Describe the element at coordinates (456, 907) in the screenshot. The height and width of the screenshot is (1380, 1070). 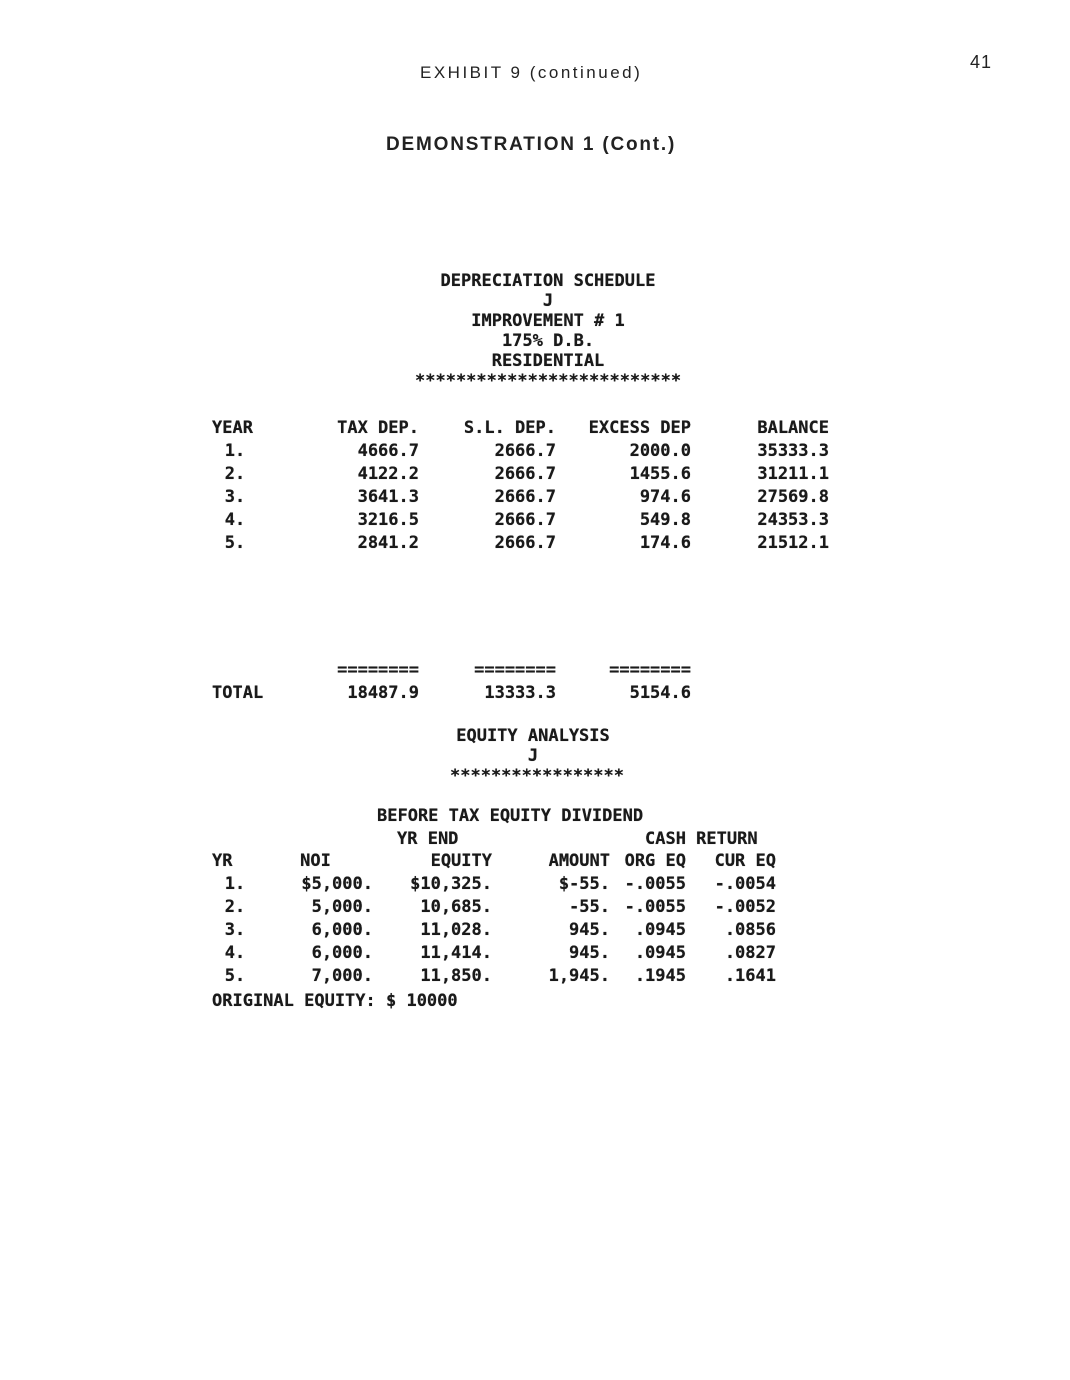
I see `cell-equity: 10,685.` at that location.